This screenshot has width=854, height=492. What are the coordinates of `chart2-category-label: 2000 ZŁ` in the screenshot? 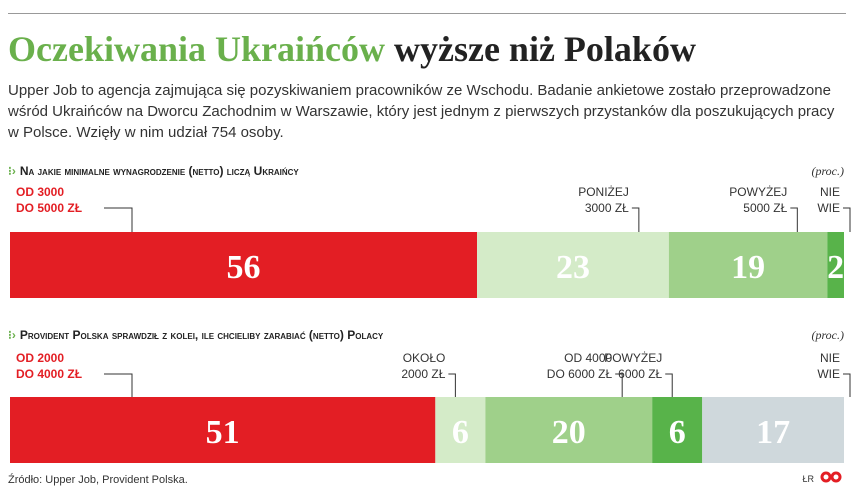 It's located at (423, 374).